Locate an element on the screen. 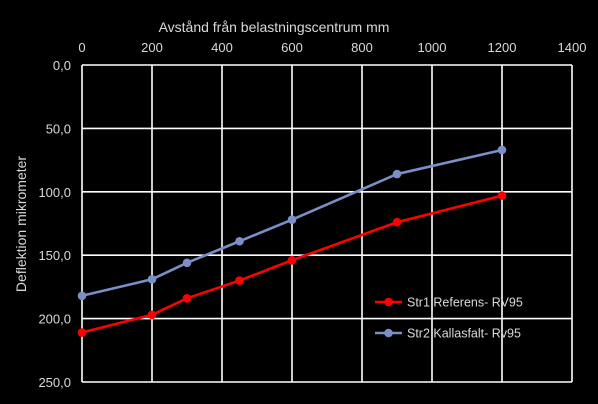 This screenshot has width=598, height=404. x-tick-label: 200 is located at coordinates (152, 47).